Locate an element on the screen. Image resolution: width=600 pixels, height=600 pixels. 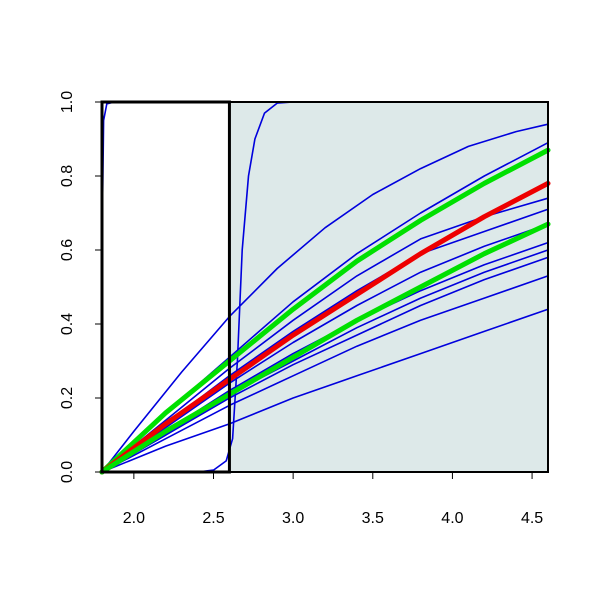
y-tick-label: 0.6 is located at coordinates (67, 250).